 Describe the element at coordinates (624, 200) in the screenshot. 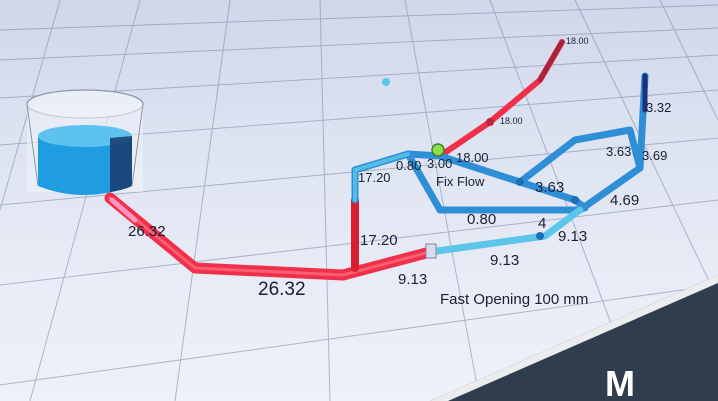

I see `label-pipe-right-low: 4.69` at that location.